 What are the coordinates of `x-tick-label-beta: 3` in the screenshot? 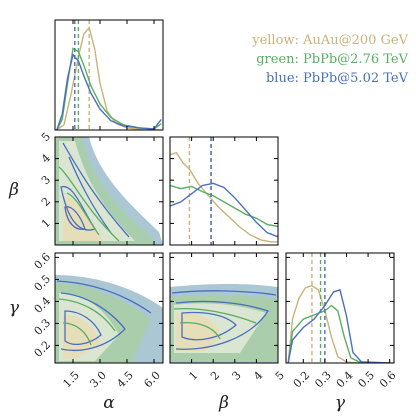 It's located at (237, 376).